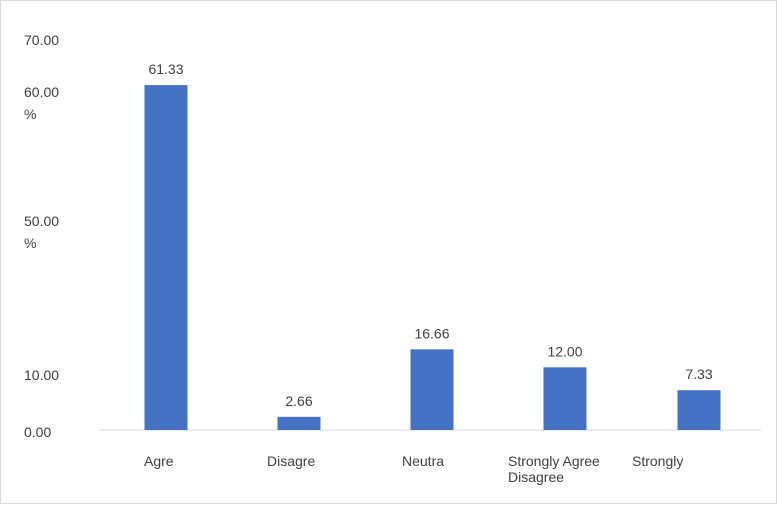 The image size is (777, 505). Describe the element at coordinates (41, 232) in the screenshot. I see `y-tick-label: 50.00%` at that location.